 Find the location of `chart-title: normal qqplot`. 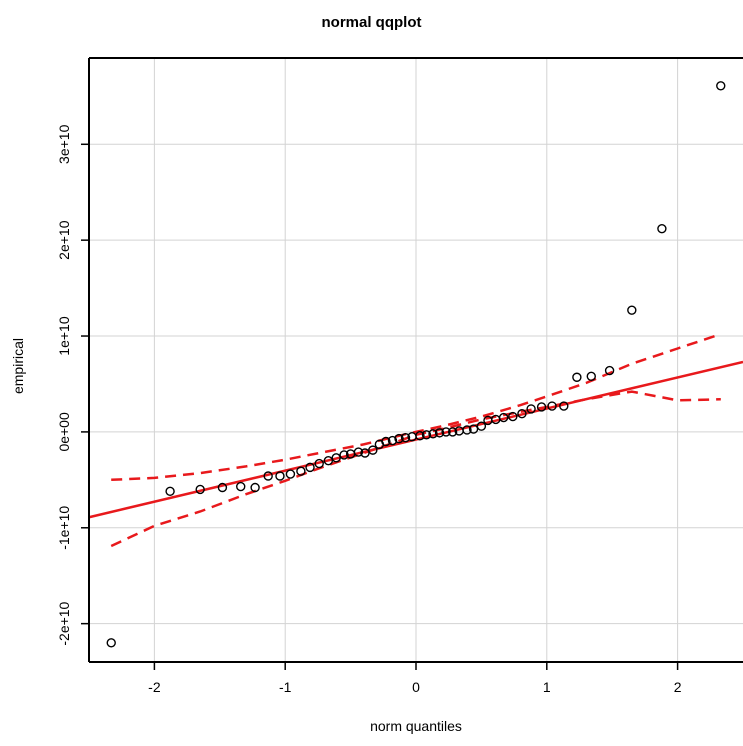

chart-title: normal qqplot is located at coordinates (371, 22).